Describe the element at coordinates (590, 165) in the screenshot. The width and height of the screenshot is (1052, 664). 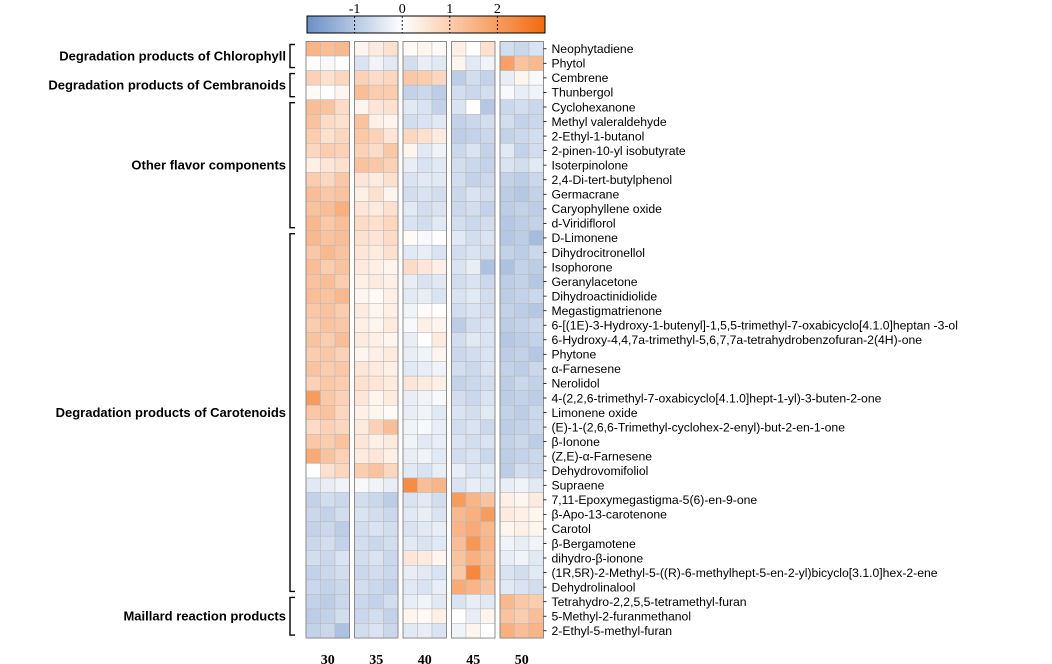
I see `row-label: Isoterpinolone` at that location.